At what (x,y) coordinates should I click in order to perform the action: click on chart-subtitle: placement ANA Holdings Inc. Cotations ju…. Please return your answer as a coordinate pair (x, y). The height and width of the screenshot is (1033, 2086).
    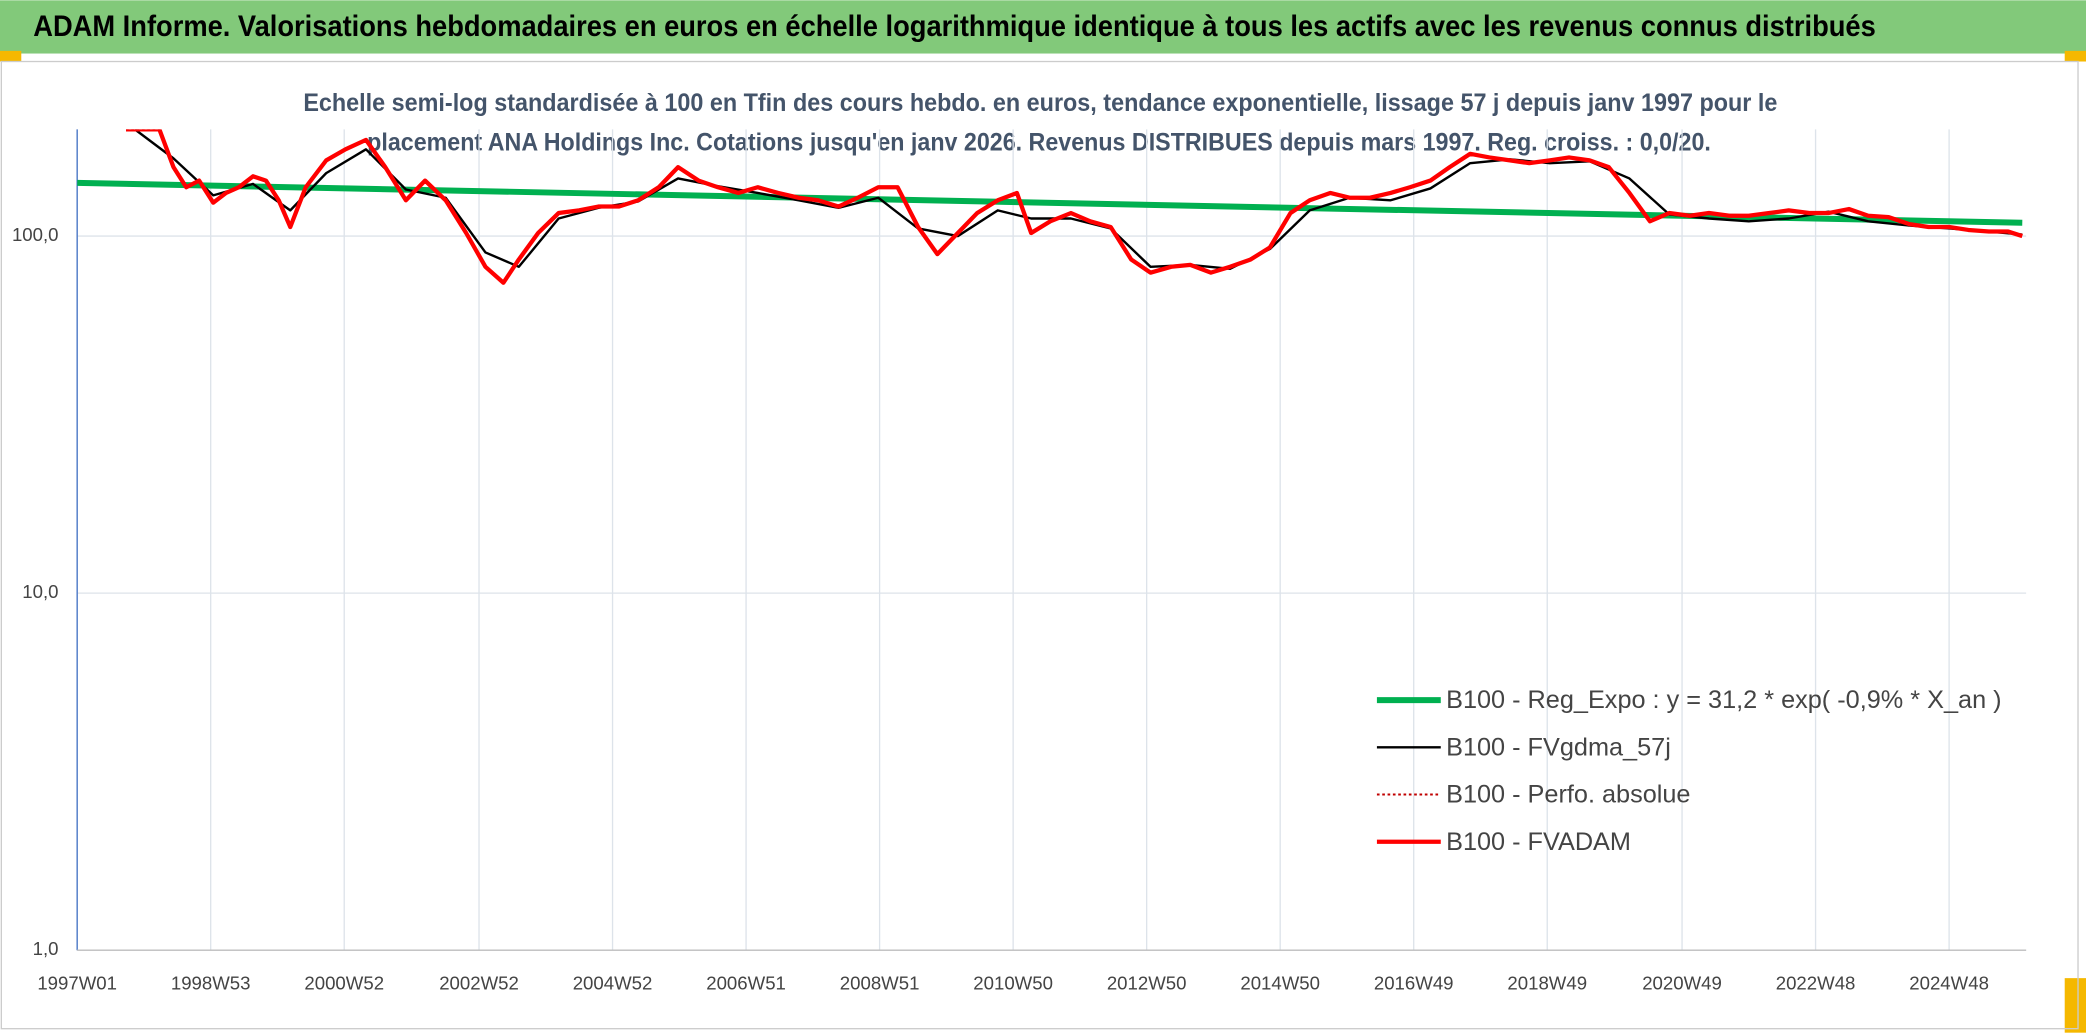
    Looking at the image, I should click on (1039, 143).